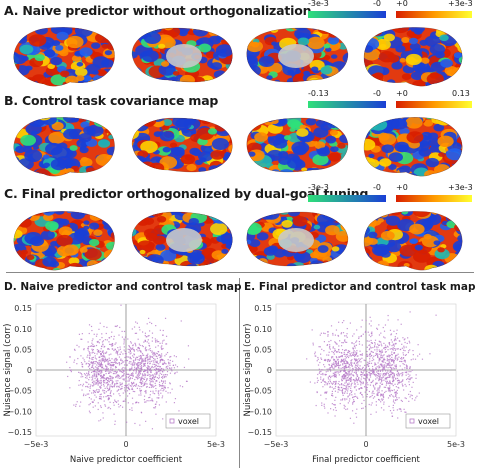  What do you see at coordinates (428, 421) in the screenshot?
I see `legend: voxel` at bounding box center [428, 421].